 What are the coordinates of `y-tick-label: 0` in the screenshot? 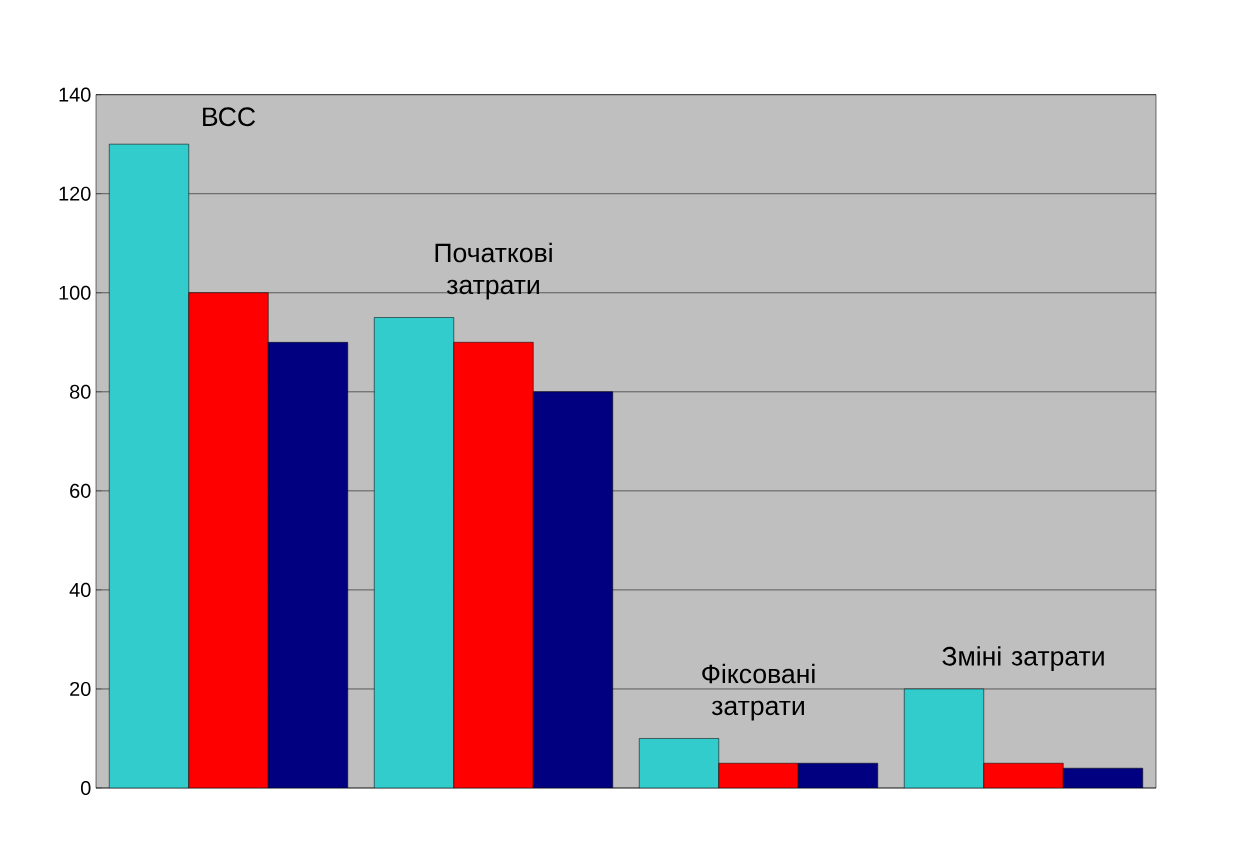 It's located at (86, 788).